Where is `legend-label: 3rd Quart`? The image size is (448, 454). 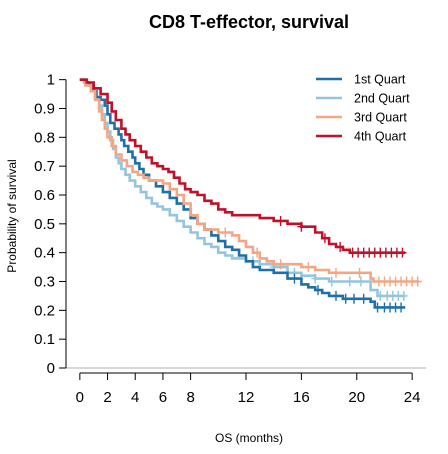 legend-label: 3rd Quart is located at coordinates (380, 118).